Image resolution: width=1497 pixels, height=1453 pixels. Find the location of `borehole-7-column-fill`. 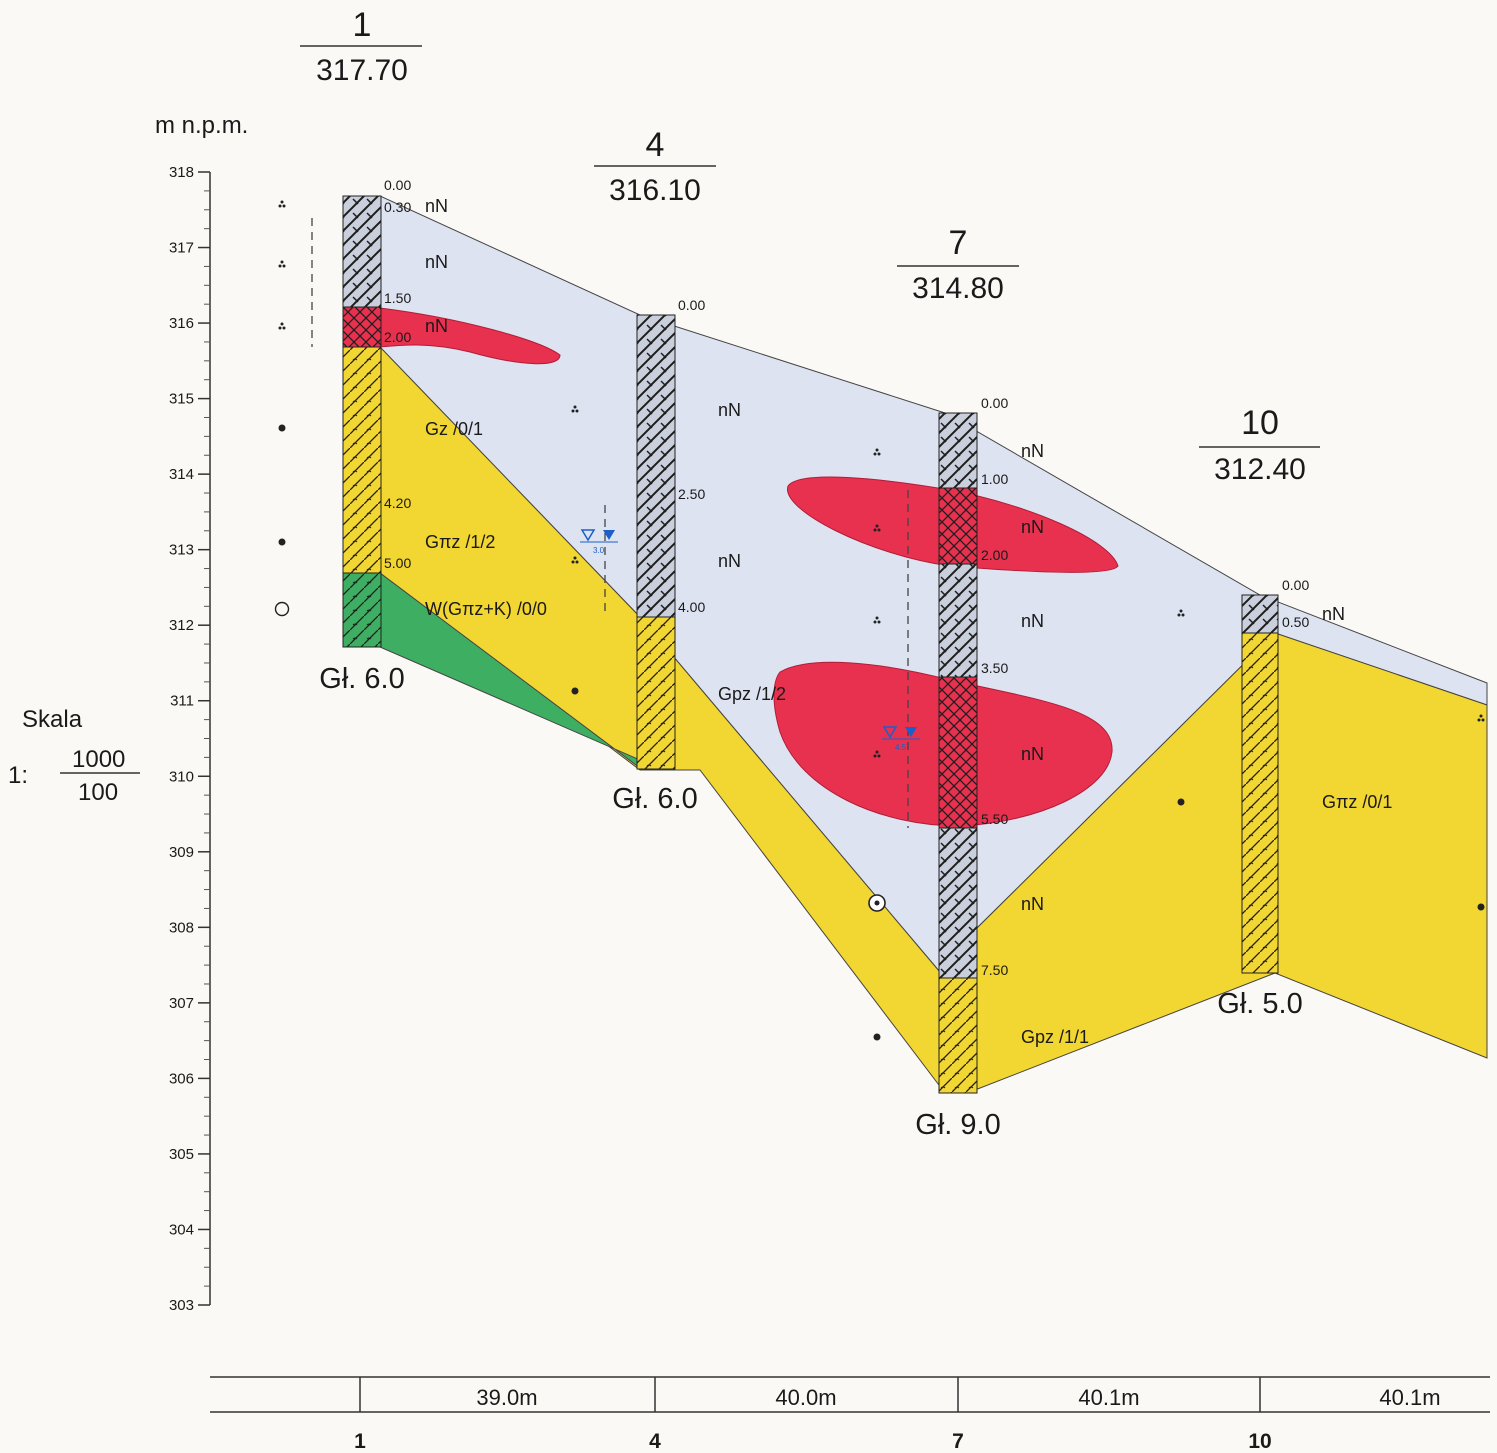

borehole-7-column-fill is located at coordinates (958, 450).